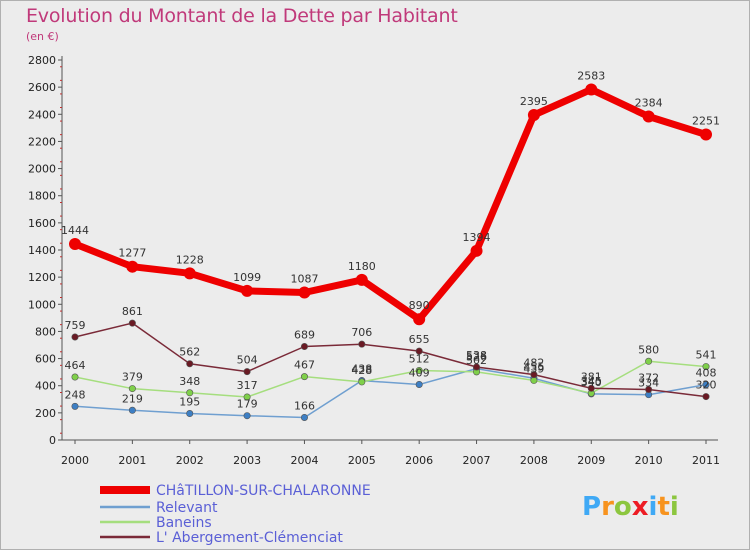  Describe the element at coordinates (247, 277) in the screenshot. I see `data-label: 1099` at that location.